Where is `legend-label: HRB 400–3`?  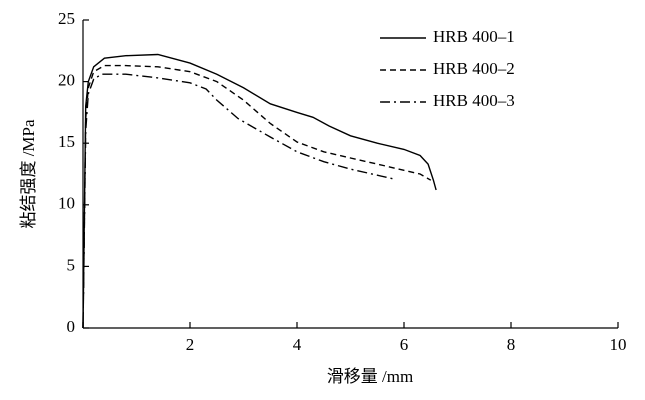 legend-label: HRB 400–3 is located at coordinates (474, 100).